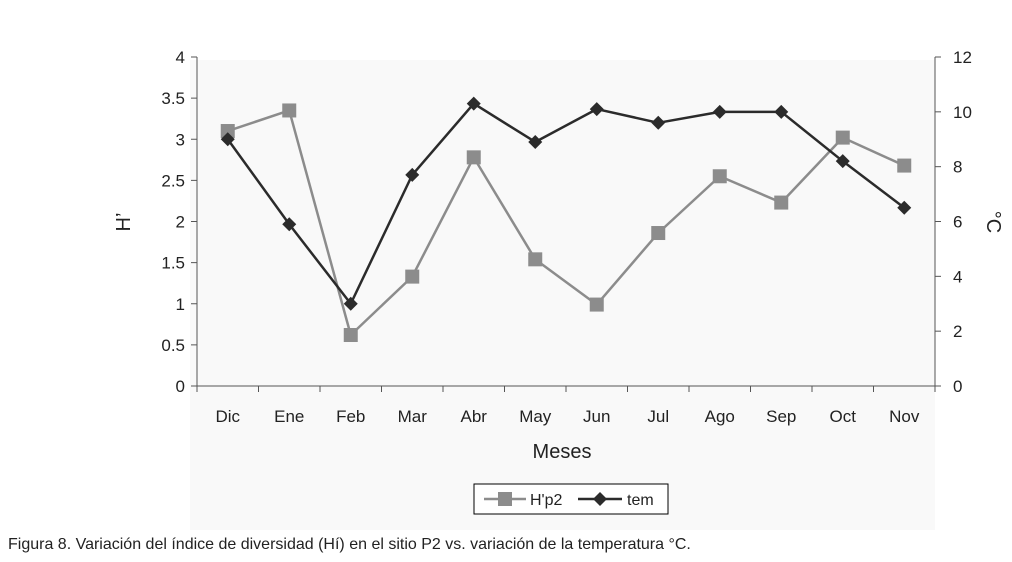  Describe the element at coordinates (904, 416) in the screenshot. I see `x-tick-label: Nov` at that location.